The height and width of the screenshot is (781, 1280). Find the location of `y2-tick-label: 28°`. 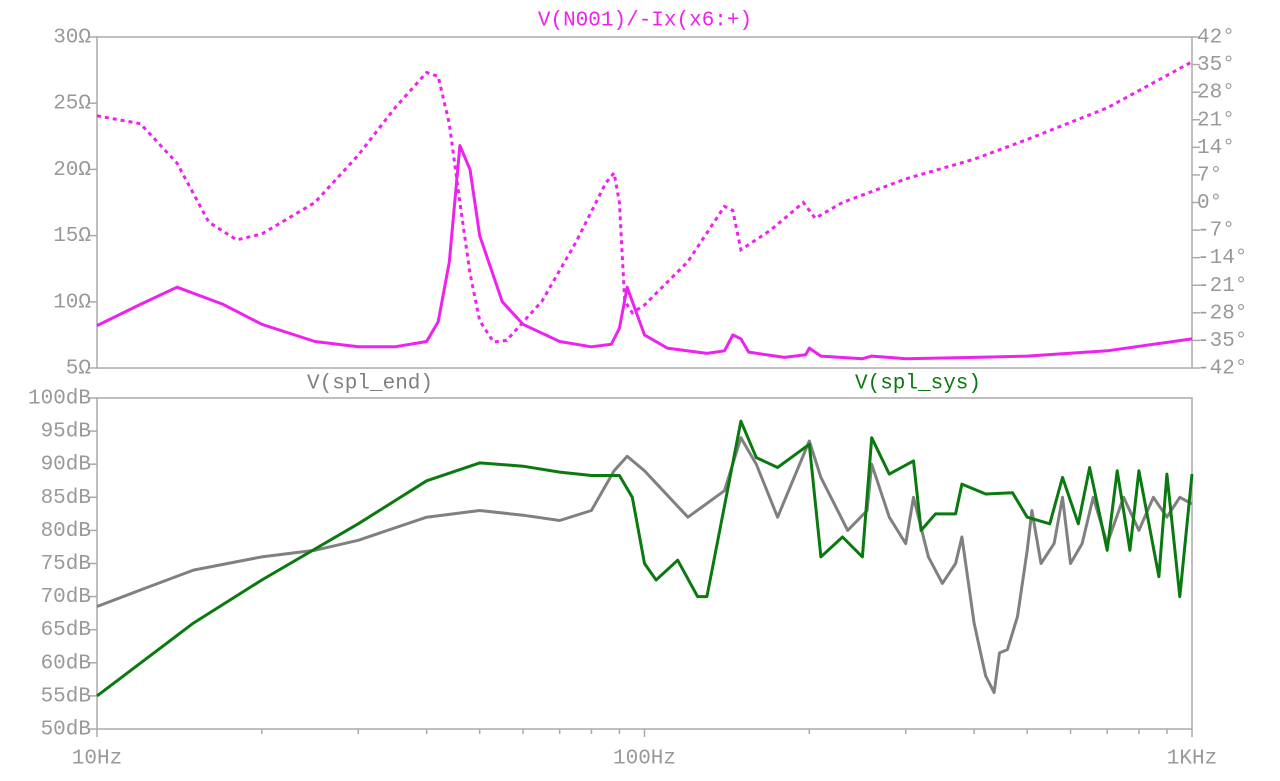

y2-tick-label: 28° is located at coordinates (1216, 93).